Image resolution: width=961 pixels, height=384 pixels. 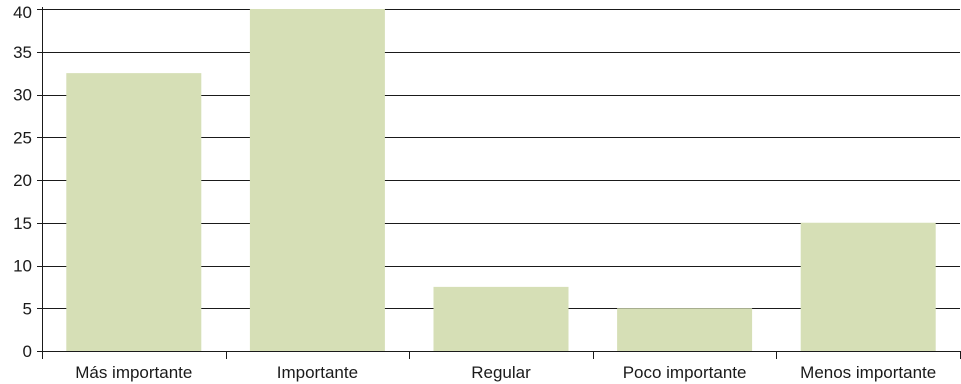 What do you see at coordinates (22, 137) in the screenshot?
I see `y-tick-label-25: 25` at bounding box center [22, 137].